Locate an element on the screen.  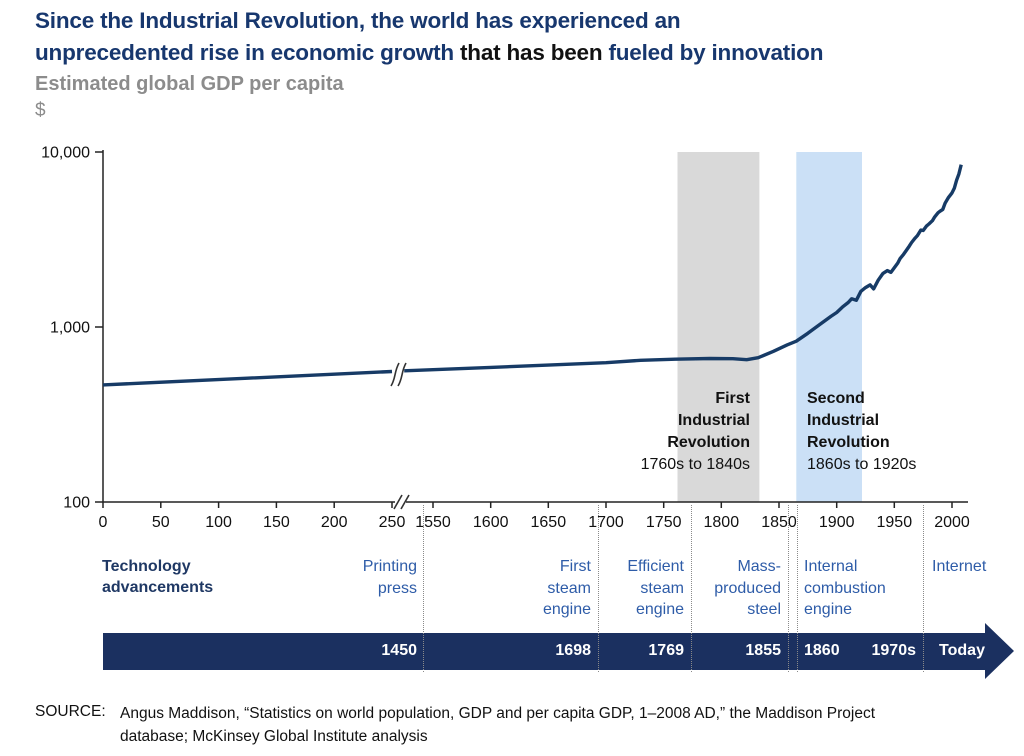
technology-advancements-heading: Technology advancements is located at coordinates (158, 577).